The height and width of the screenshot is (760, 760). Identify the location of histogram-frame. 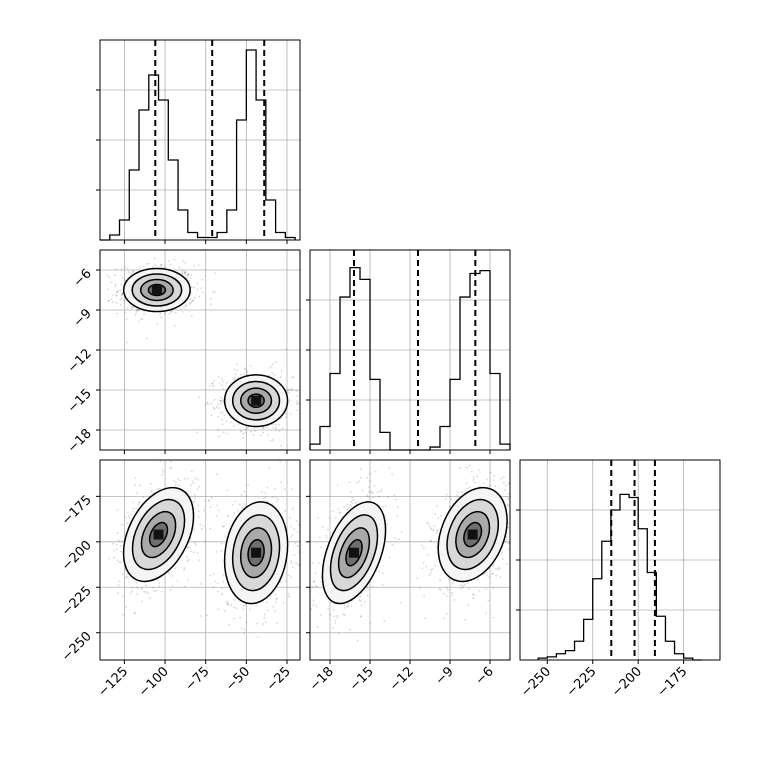
(620, 560).